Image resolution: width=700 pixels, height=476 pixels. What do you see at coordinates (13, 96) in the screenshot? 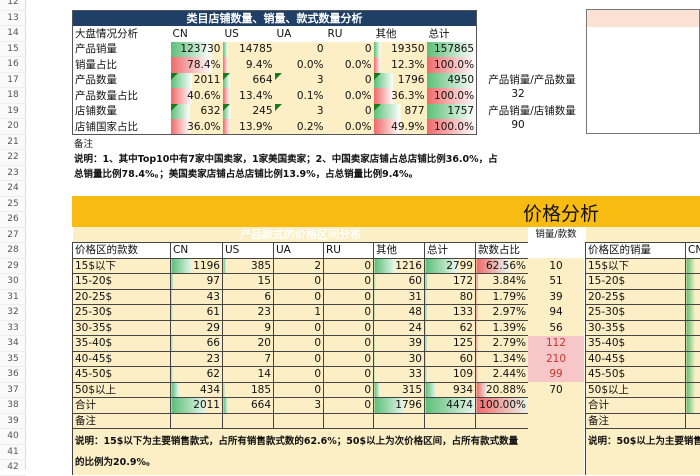
I see `row-number: 18` at bounding box center [13, 96].